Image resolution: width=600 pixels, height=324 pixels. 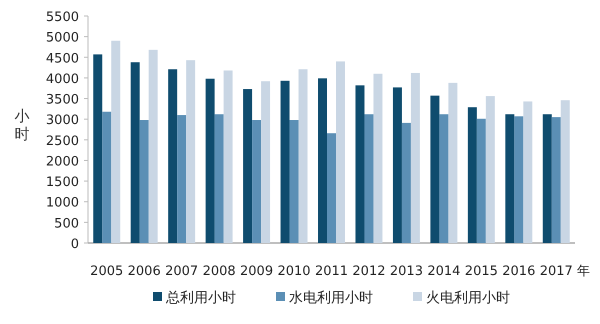 I want to click on x-tick-label: 2005, so click(x=107, y=271).